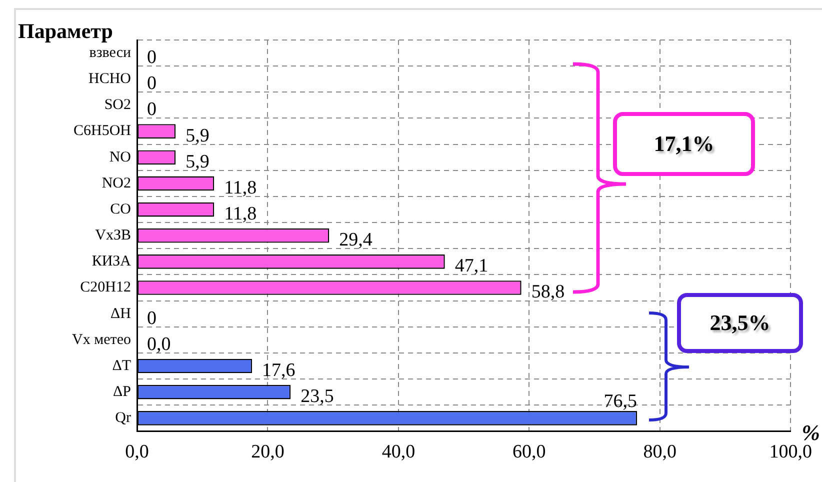 The width and height of the screenshot is (822, 482). I want to click on callout: 17,1%, so click(684, 144).